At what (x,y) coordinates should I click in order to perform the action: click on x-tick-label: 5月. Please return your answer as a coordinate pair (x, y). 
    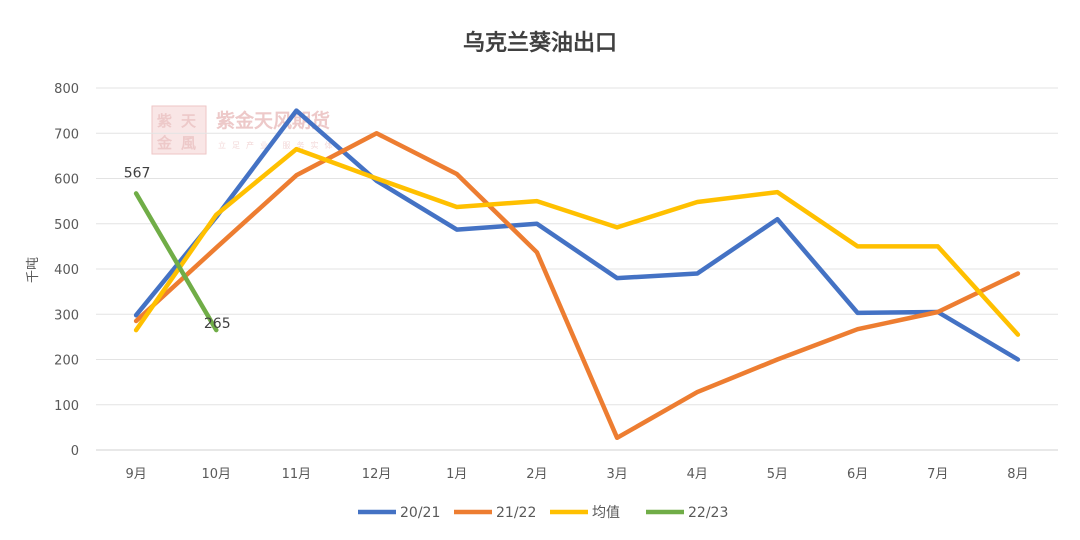
    Looking at the image, I should click on (777, 474).